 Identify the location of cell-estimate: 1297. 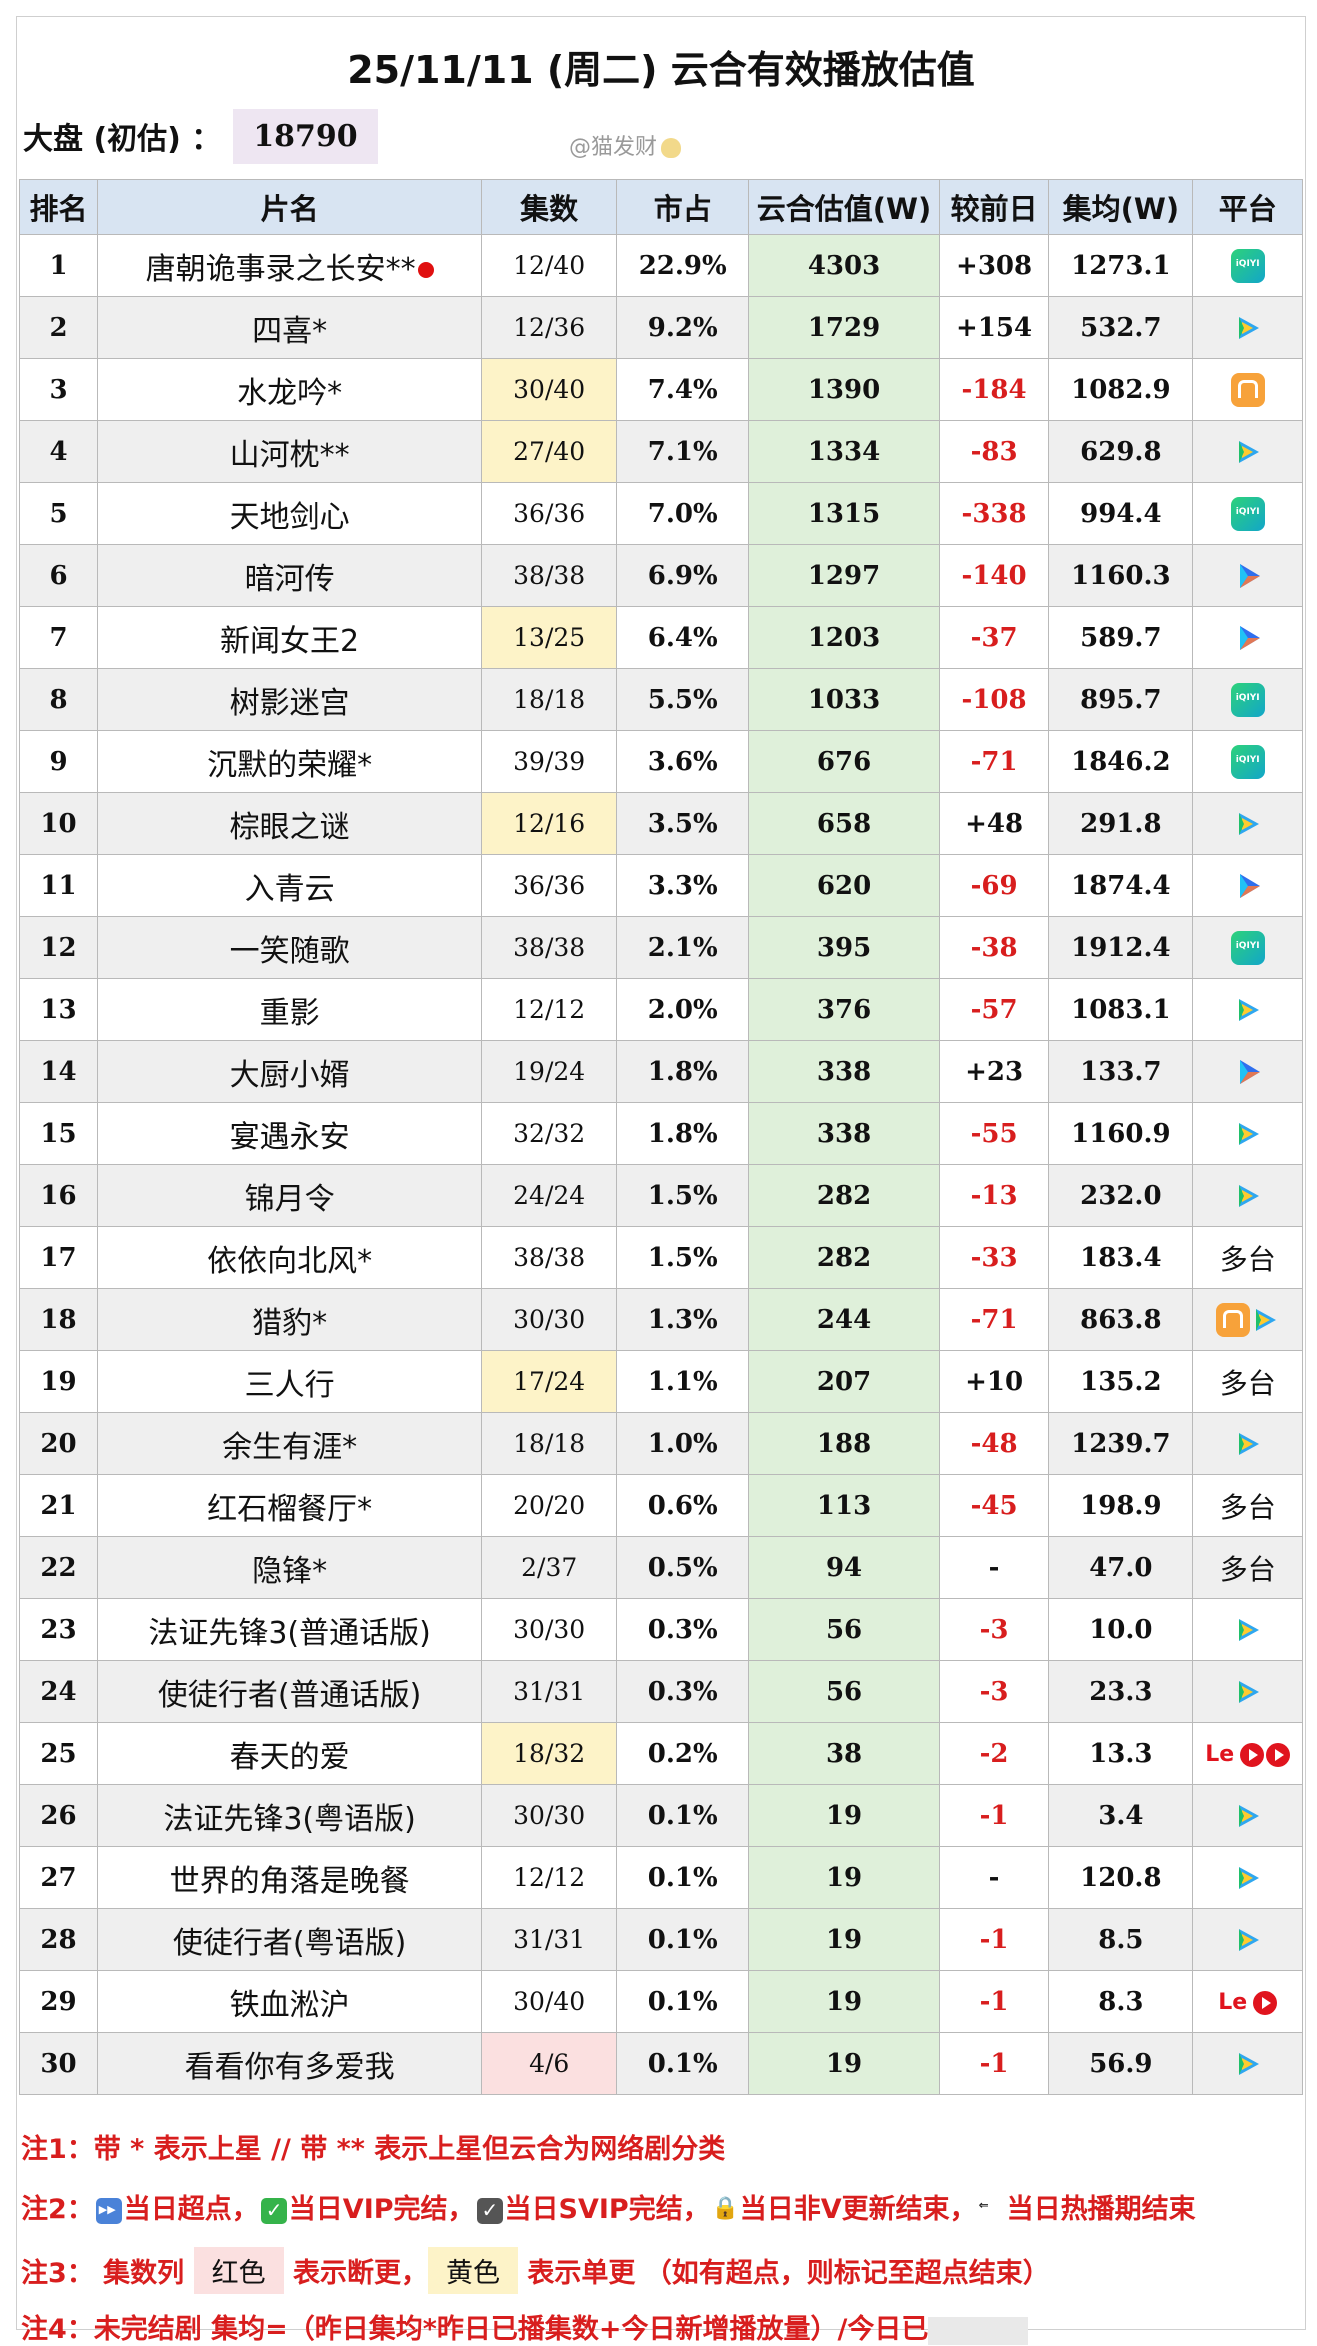
(844, 575).